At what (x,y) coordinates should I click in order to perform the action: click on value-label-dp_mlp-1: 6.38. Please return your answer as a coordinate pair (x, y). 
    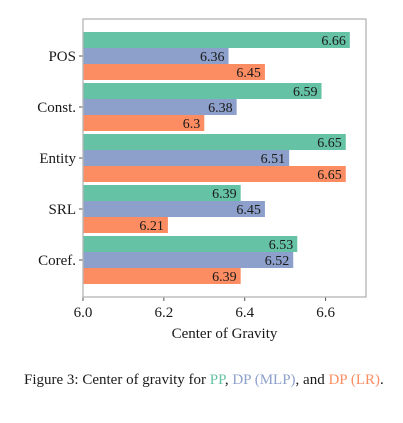
    Looking at the image, I should click on (220, 108).